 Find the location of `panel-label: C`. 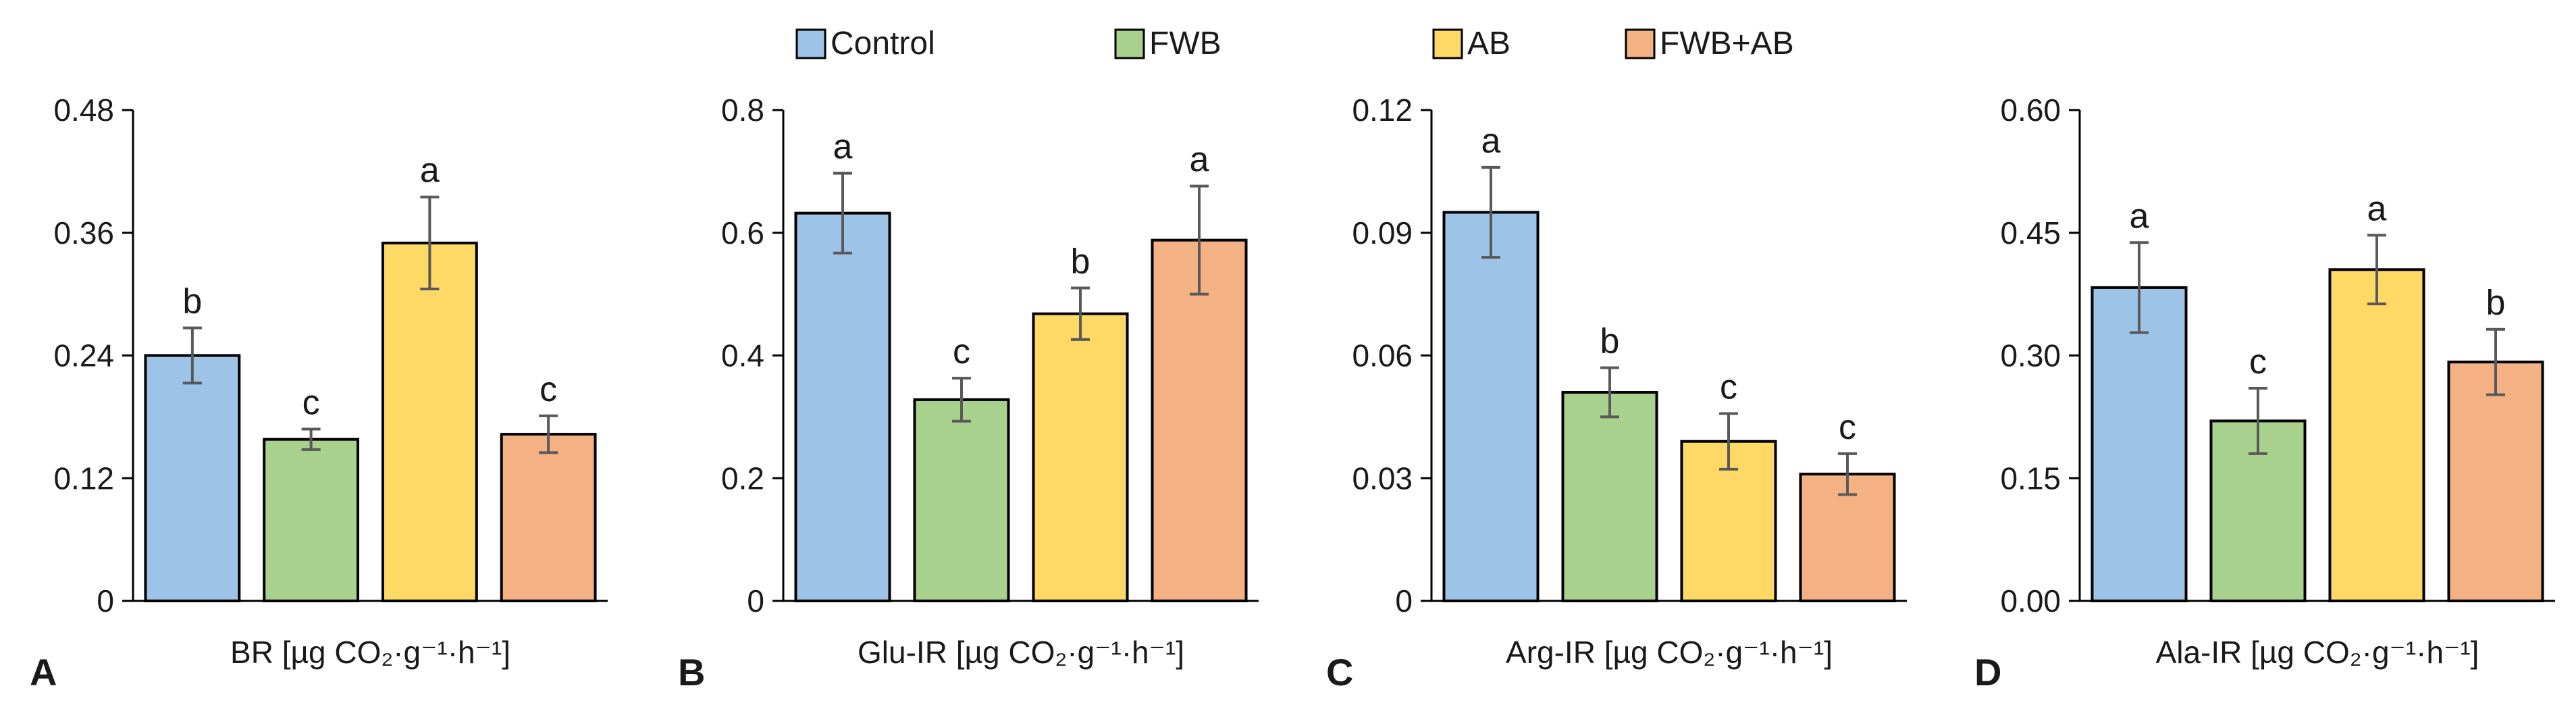

panel-label: C is located at coordinates (1339, 672).